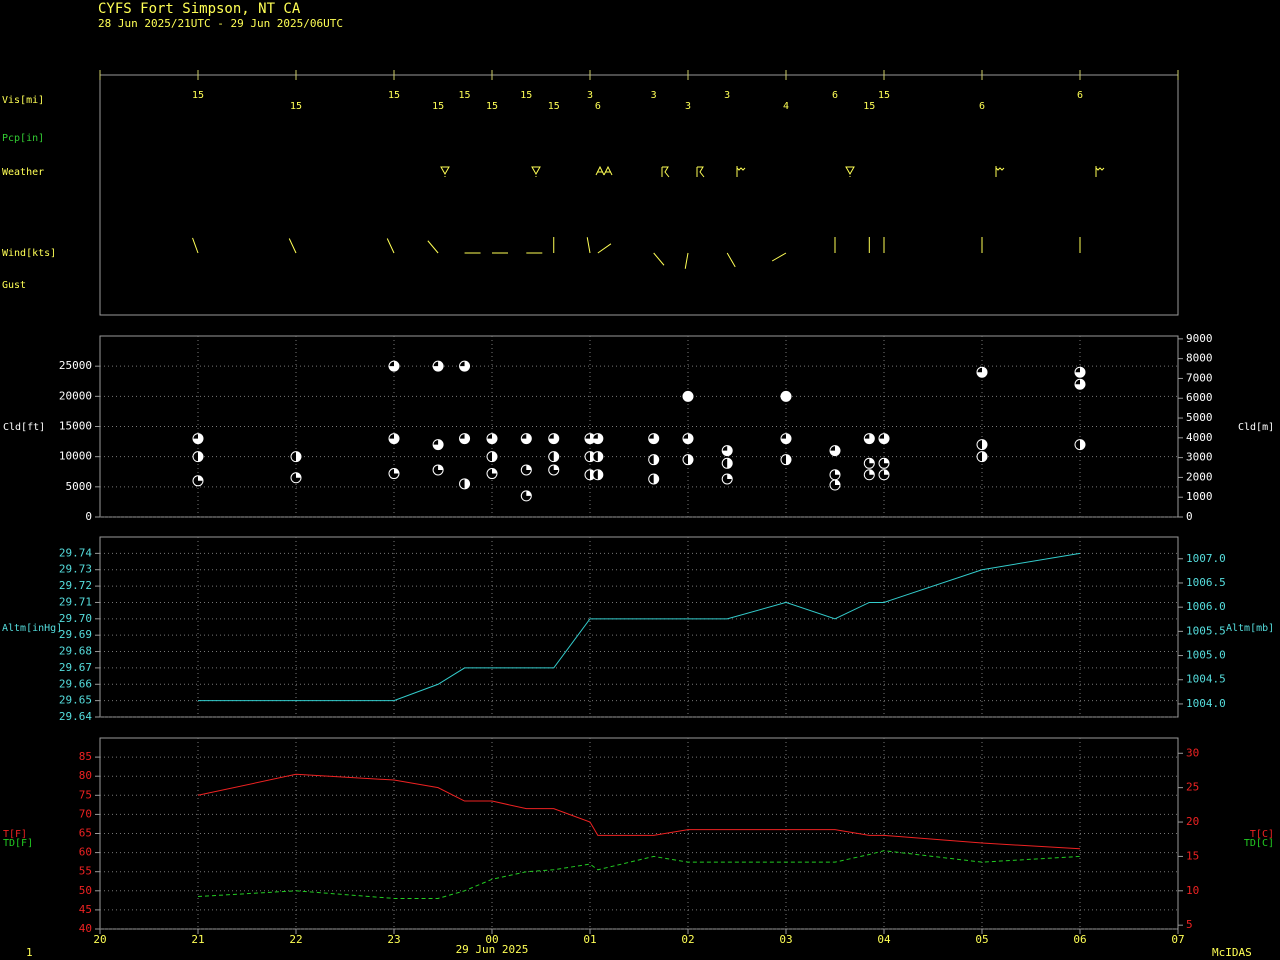 This screenshot has width=1280, height=960. Describe the element at coordinates (589, 939) in the screenshot. I see `x-tick-label: 01` at that location.